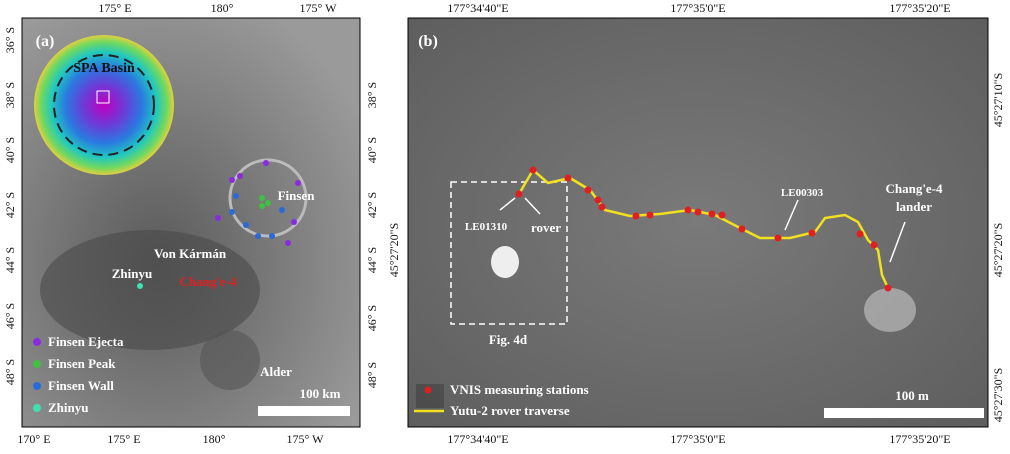  Describe the element at coordinates (81, 385) in the screenshot. I see `legend-label: Finsen Wall` at that location.